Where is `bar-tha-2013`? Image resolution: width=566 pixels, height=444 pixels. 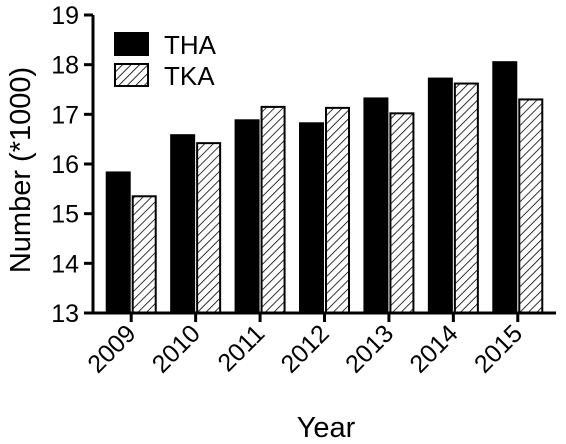
bar-tha-2013 is located at coordinates (376, 205).